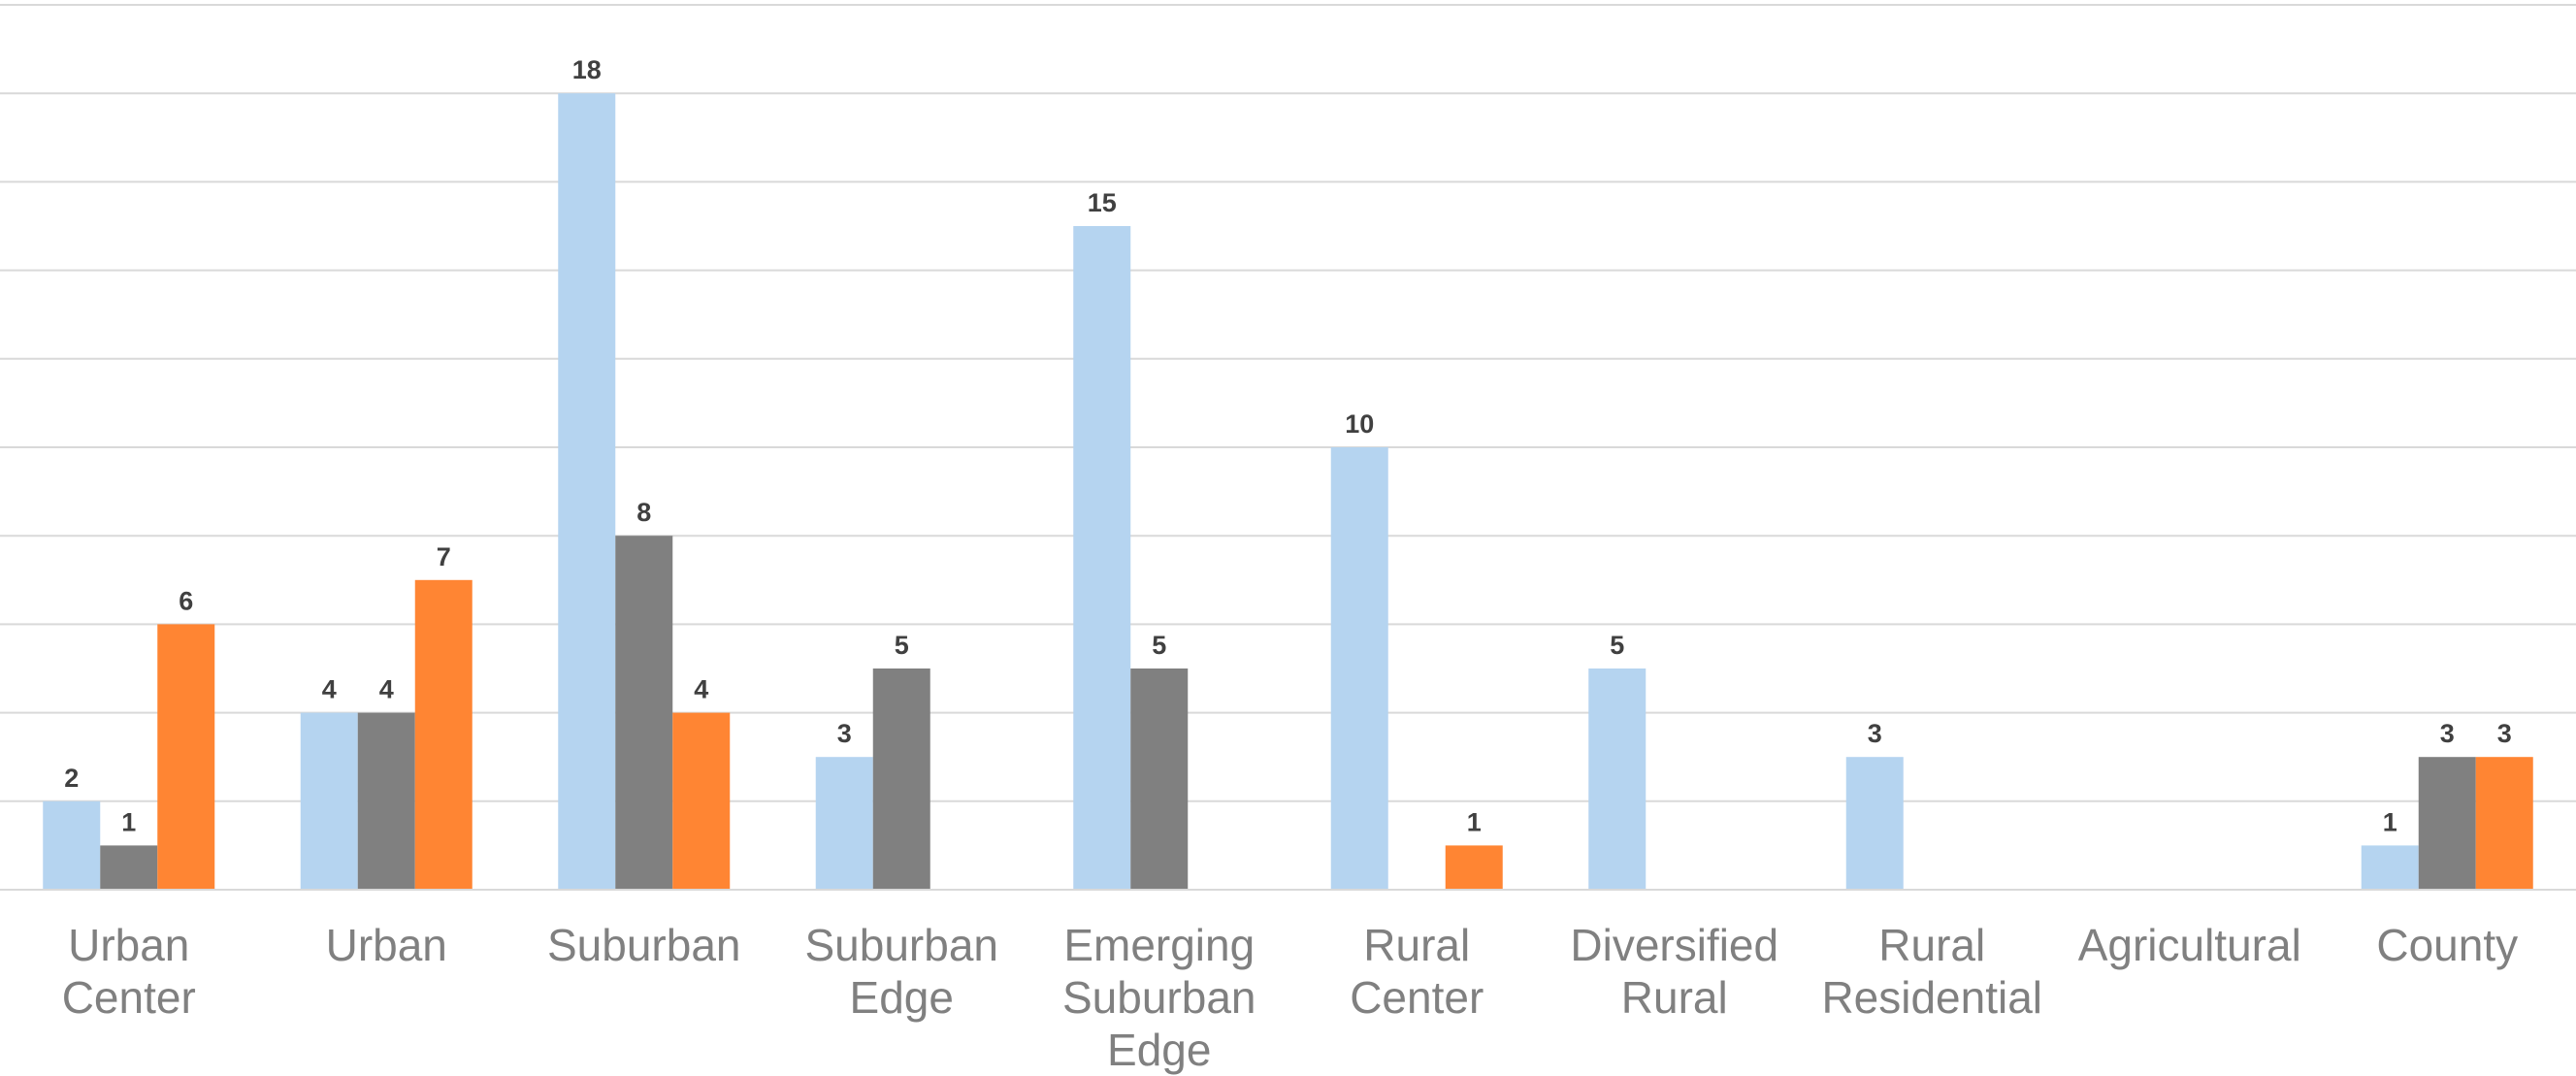 This screenshot has height=1076, width=2576. I want to click on x-tick-label: Suburban Edge, so click(902, 971).